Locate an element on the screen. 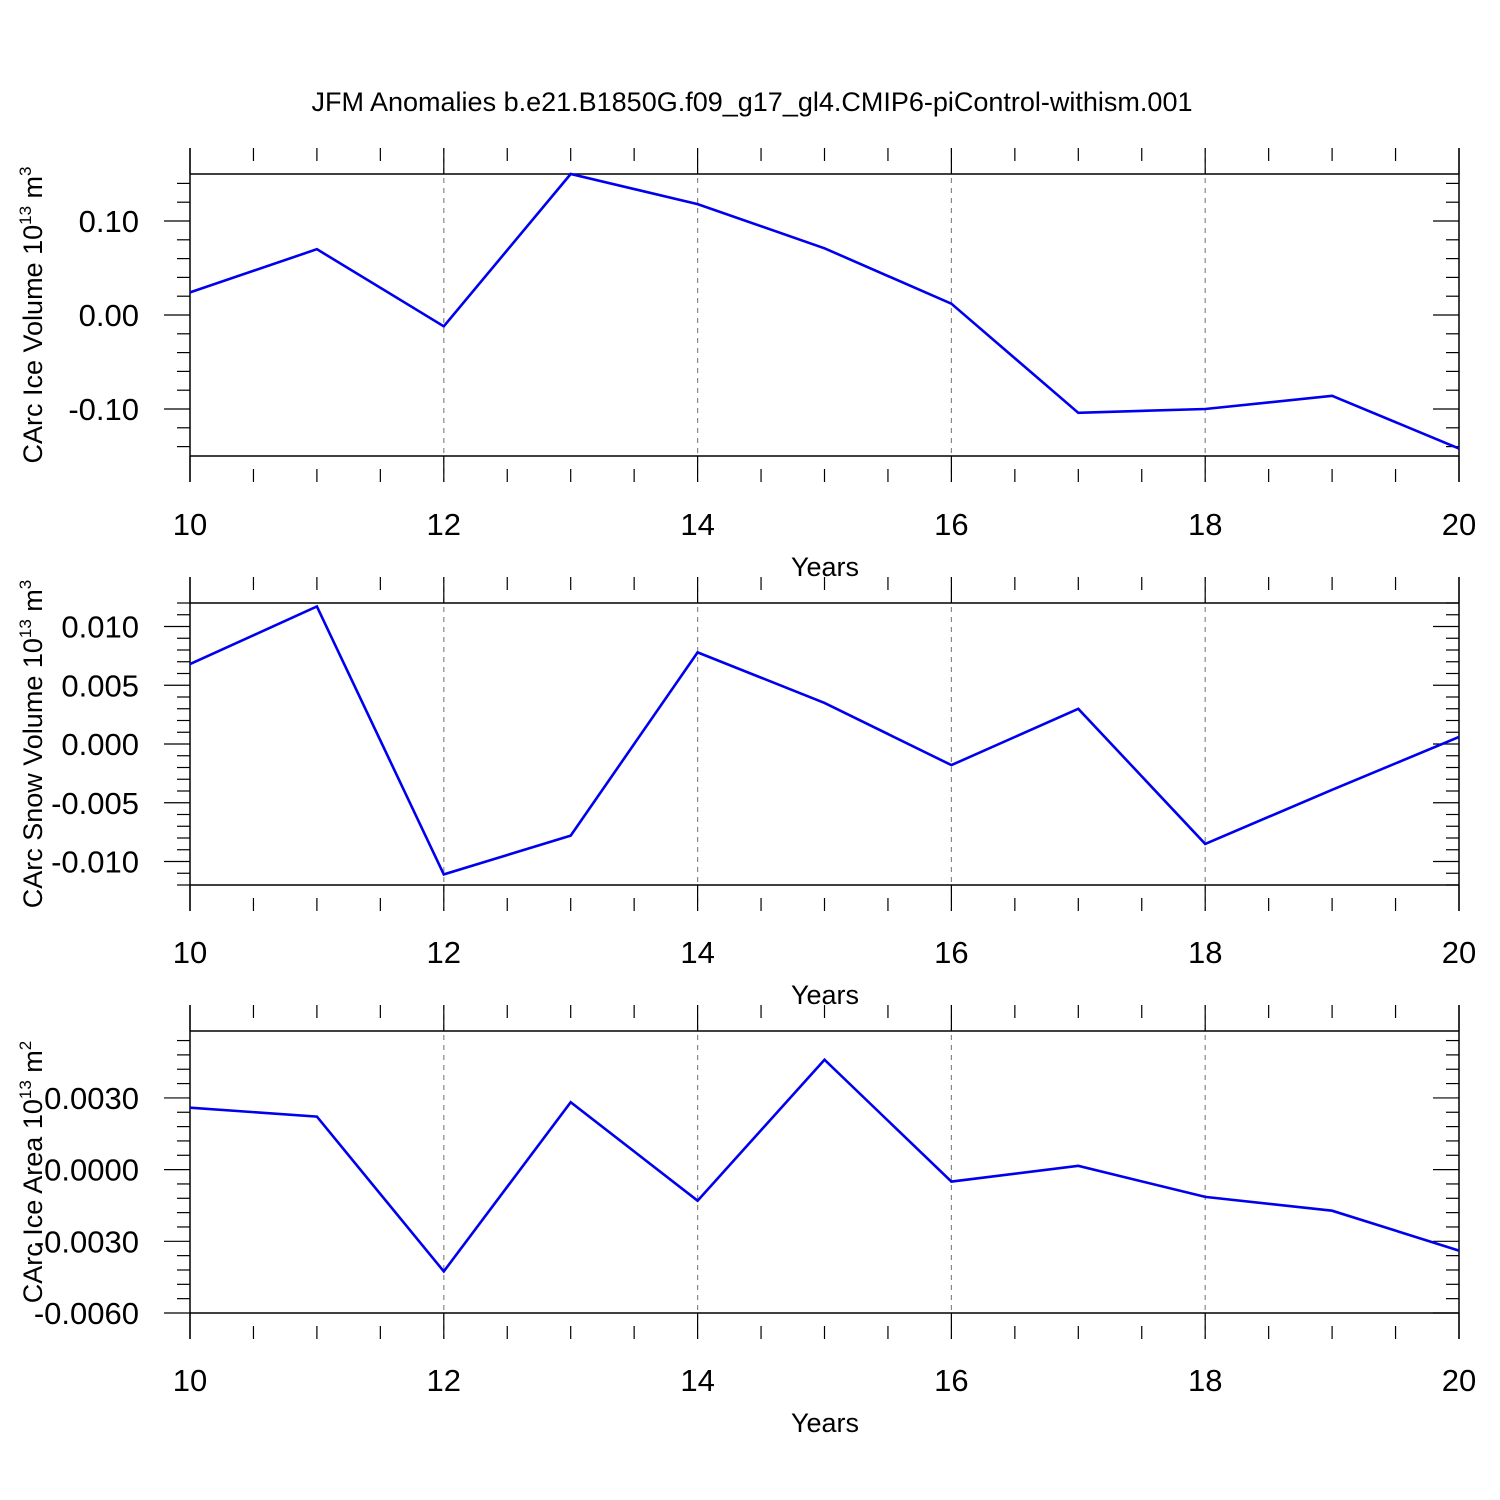 This screenshot has width=1500, height=1500. y-tick-label: -0.0060 is located at coordinates (86, 1313).